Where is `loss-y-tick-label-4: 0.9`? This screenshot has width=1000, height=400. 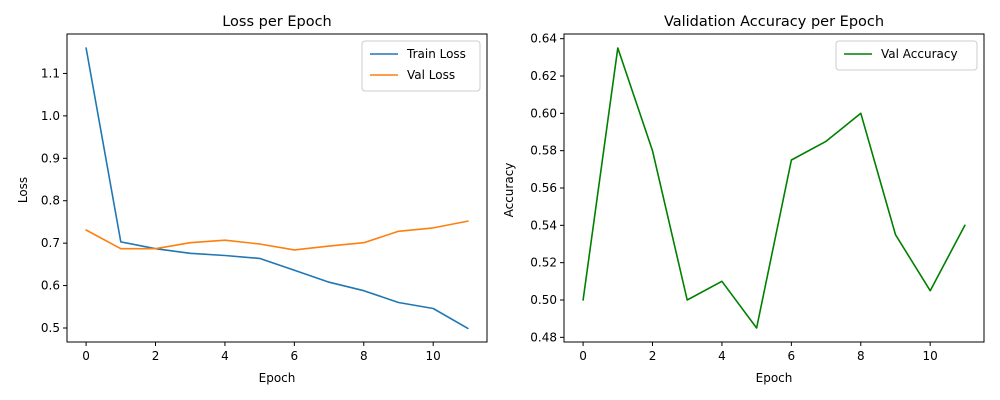 loss-y-tick-label-4: 0.9 is located at coordinates (50, 158).